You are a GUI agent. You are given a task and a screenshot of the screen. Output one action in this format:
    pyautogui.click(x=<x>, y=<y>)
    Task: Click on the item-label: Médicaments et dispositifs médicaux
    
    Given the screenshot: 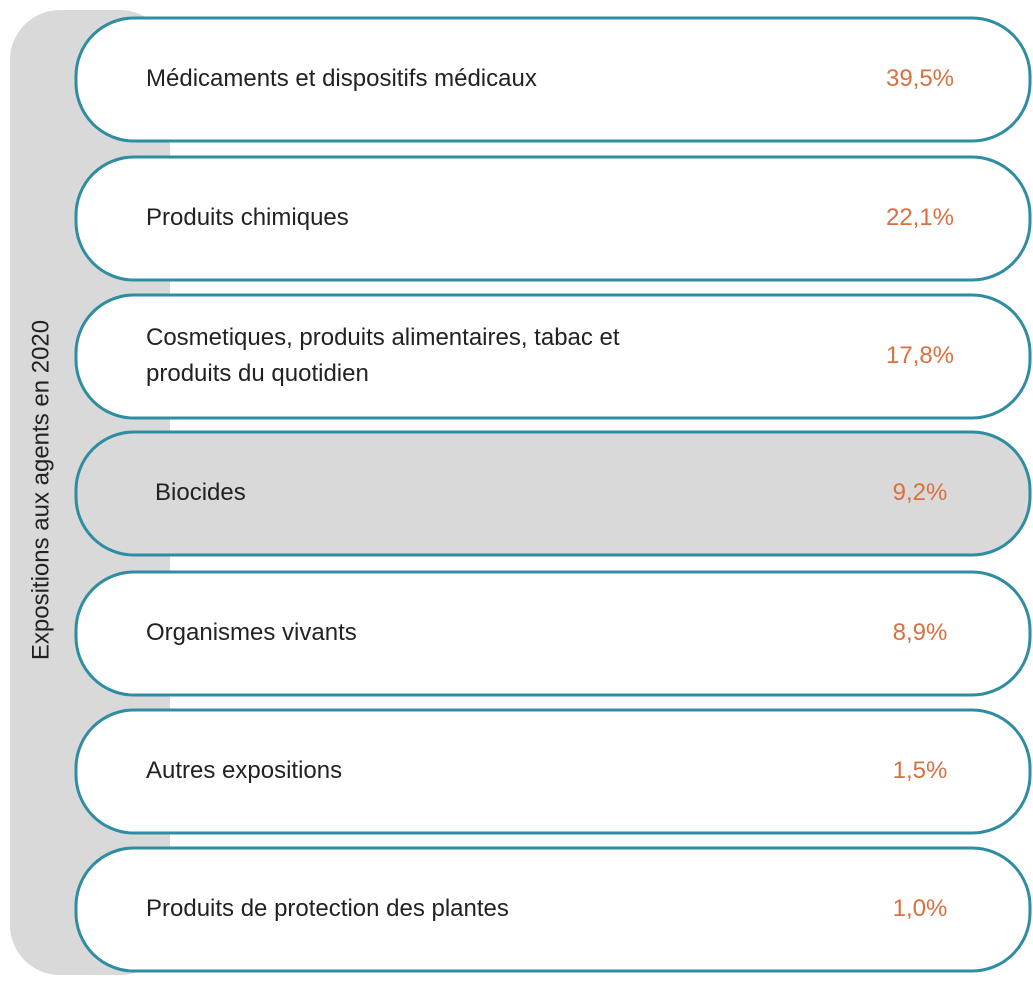 What is the action you would take?
    pyautogui.click(x=341, y=78)
    